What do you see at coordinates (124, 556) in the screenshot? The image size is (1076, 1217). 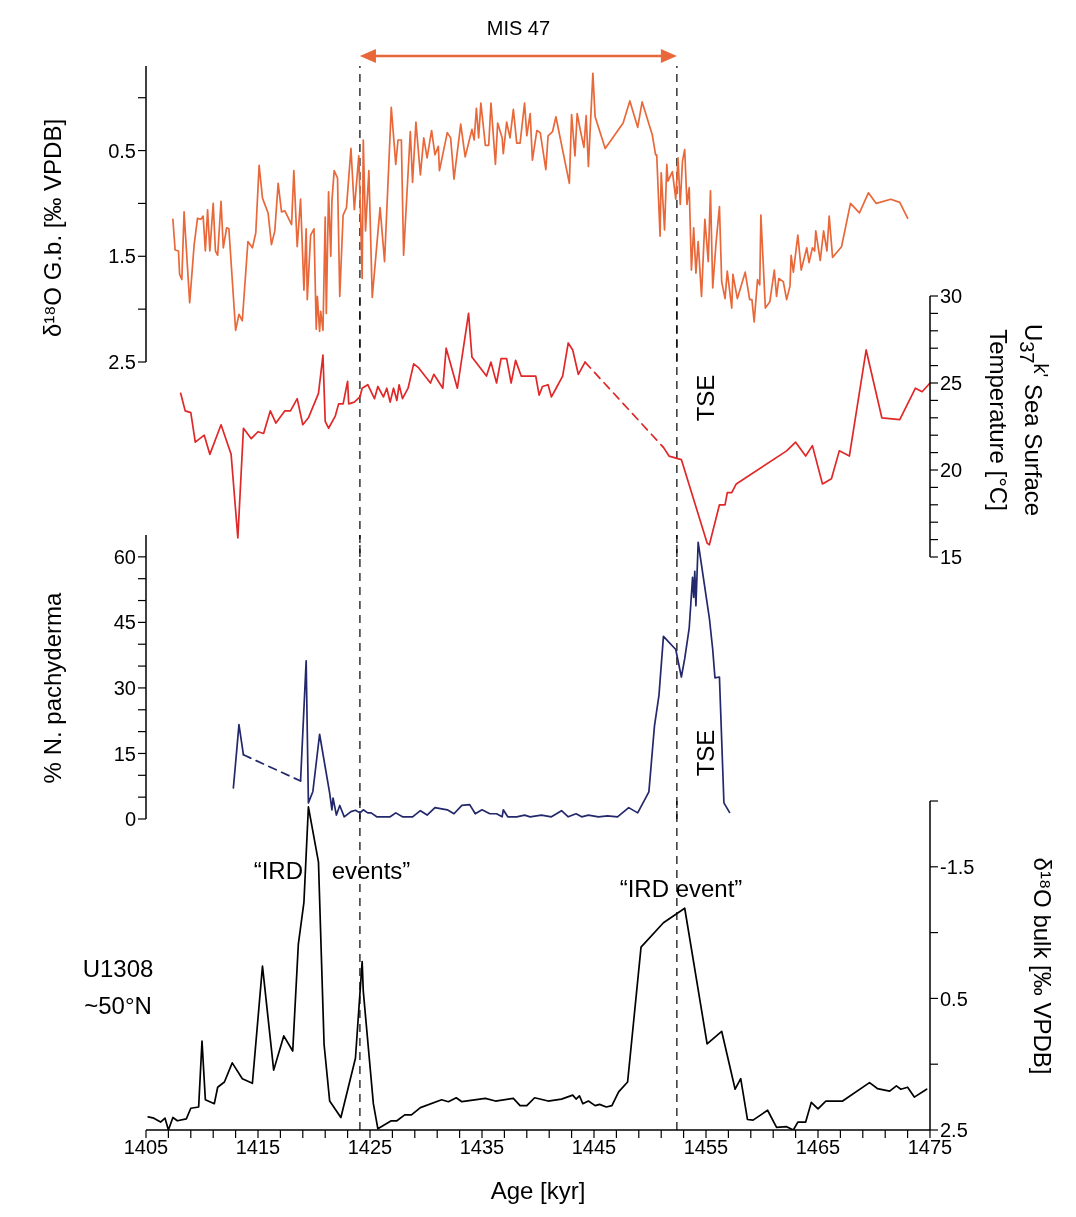 I see `y-tick-label: 60` at bounding box center [124, 556].